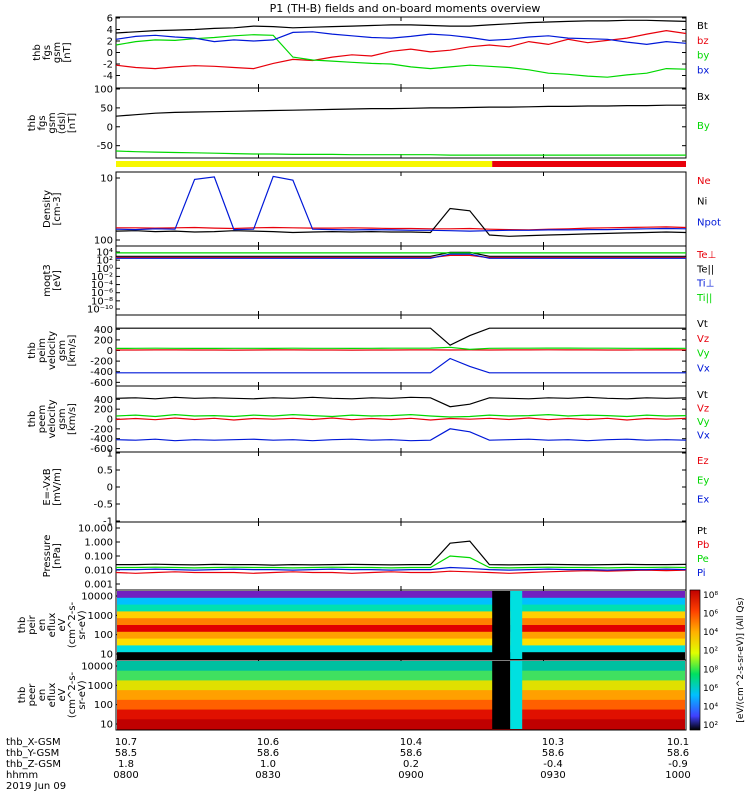 This screenshot has width=750, height=800. What do you see at coordinates (401, 568) in the screenshot?
I see `series-line-Pi` at bounding box center [401, 568].